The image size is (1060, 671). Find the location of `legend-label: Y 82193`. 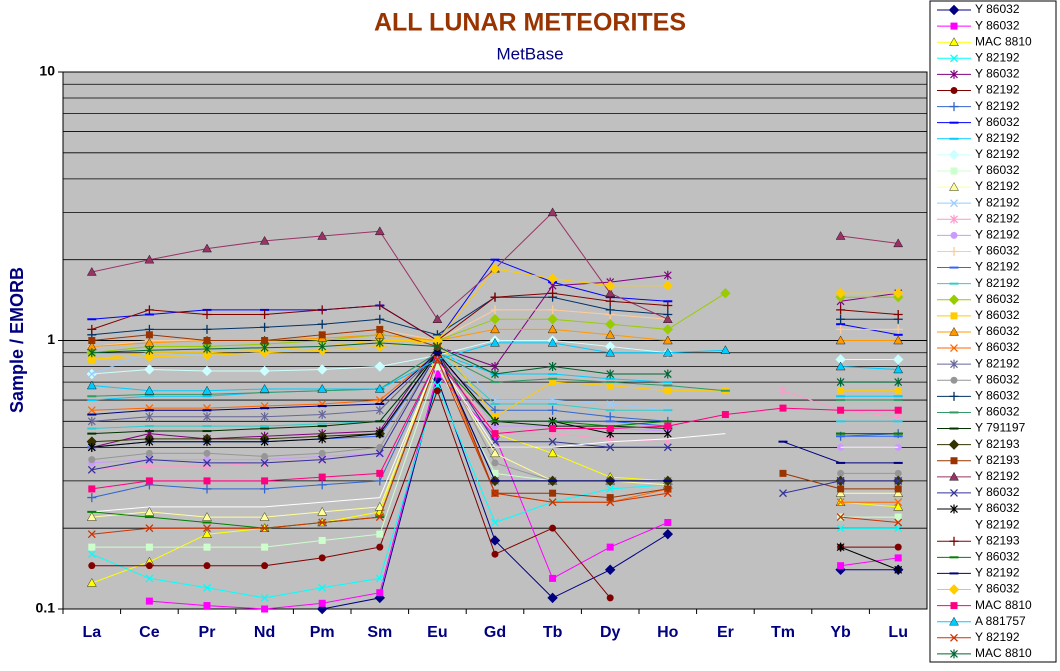

legend-label: Y 82193 is located at coordinates (997, 460).